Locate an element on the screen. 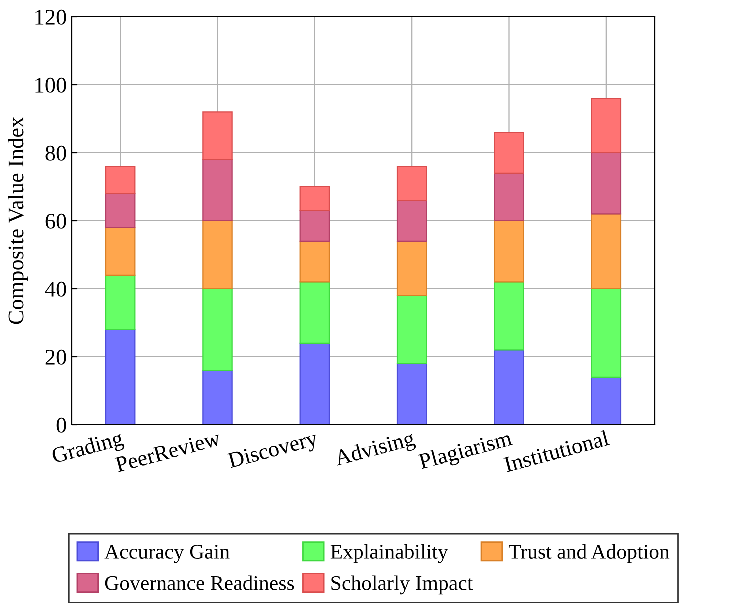 The width and height of the screenshot is (740, 603). legend-label: Governance Readiness is located at coordinates (199, 583).